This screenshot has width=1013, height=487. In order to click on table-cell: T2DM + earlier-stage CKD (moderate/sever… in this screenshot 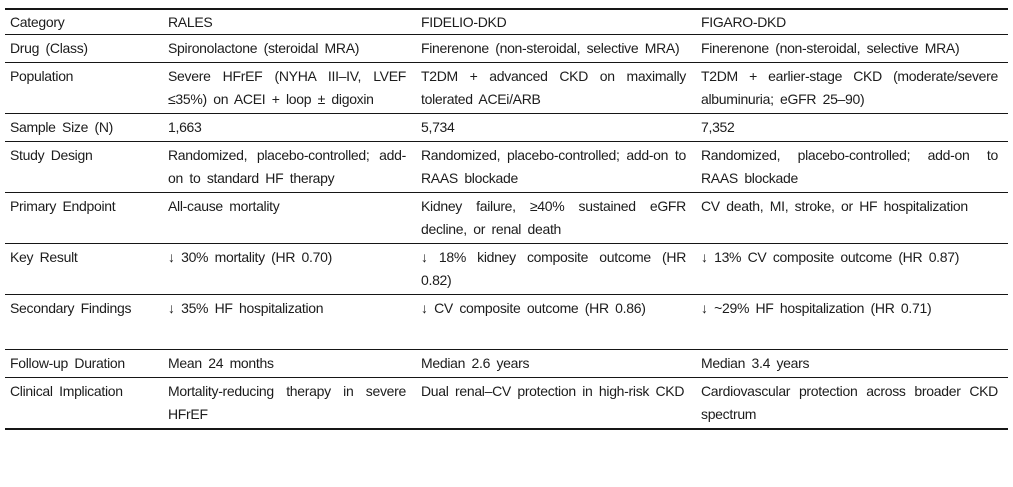, I will do `click(849, 87)`.